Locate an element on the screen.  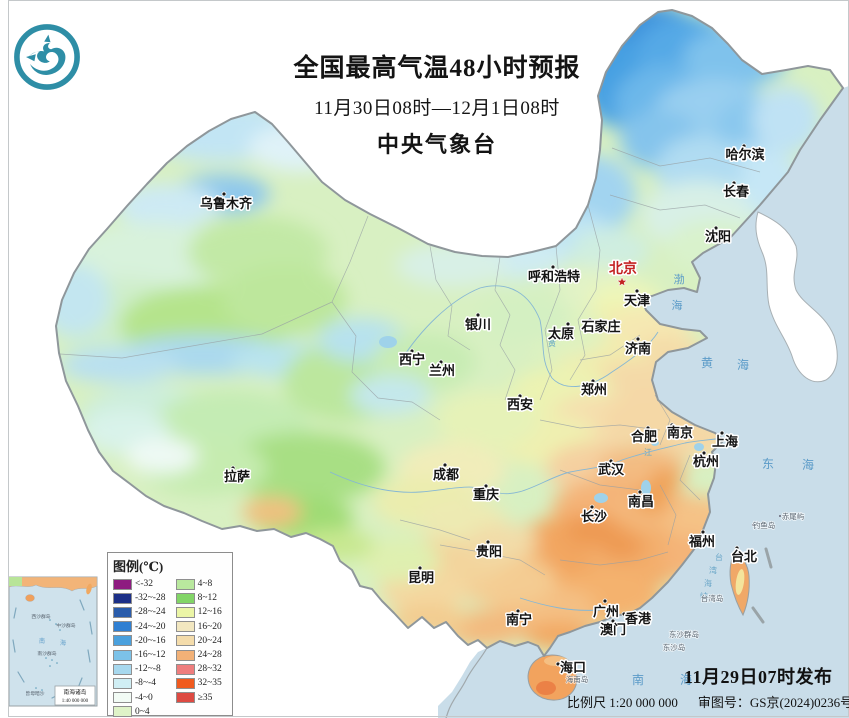
svg-text: 香港 is located at coordinates (638, 618).